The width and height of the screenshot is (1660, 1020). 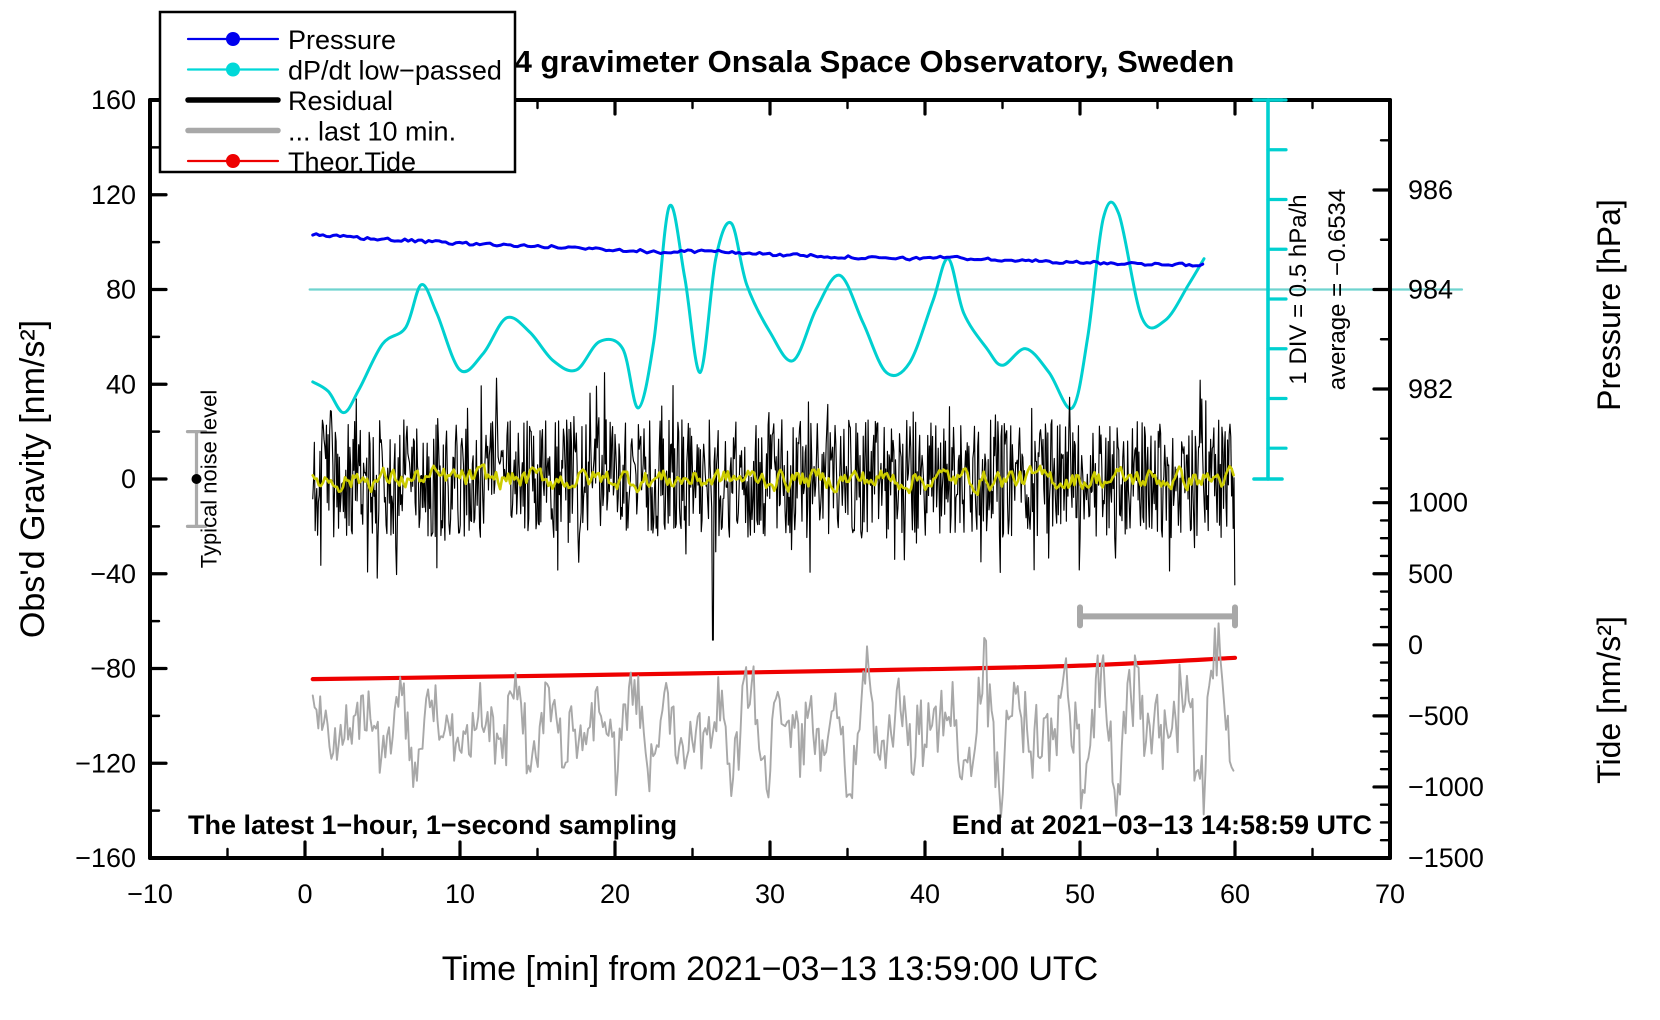 I want to click on series-theor-tide, so click(x=774, y=668).